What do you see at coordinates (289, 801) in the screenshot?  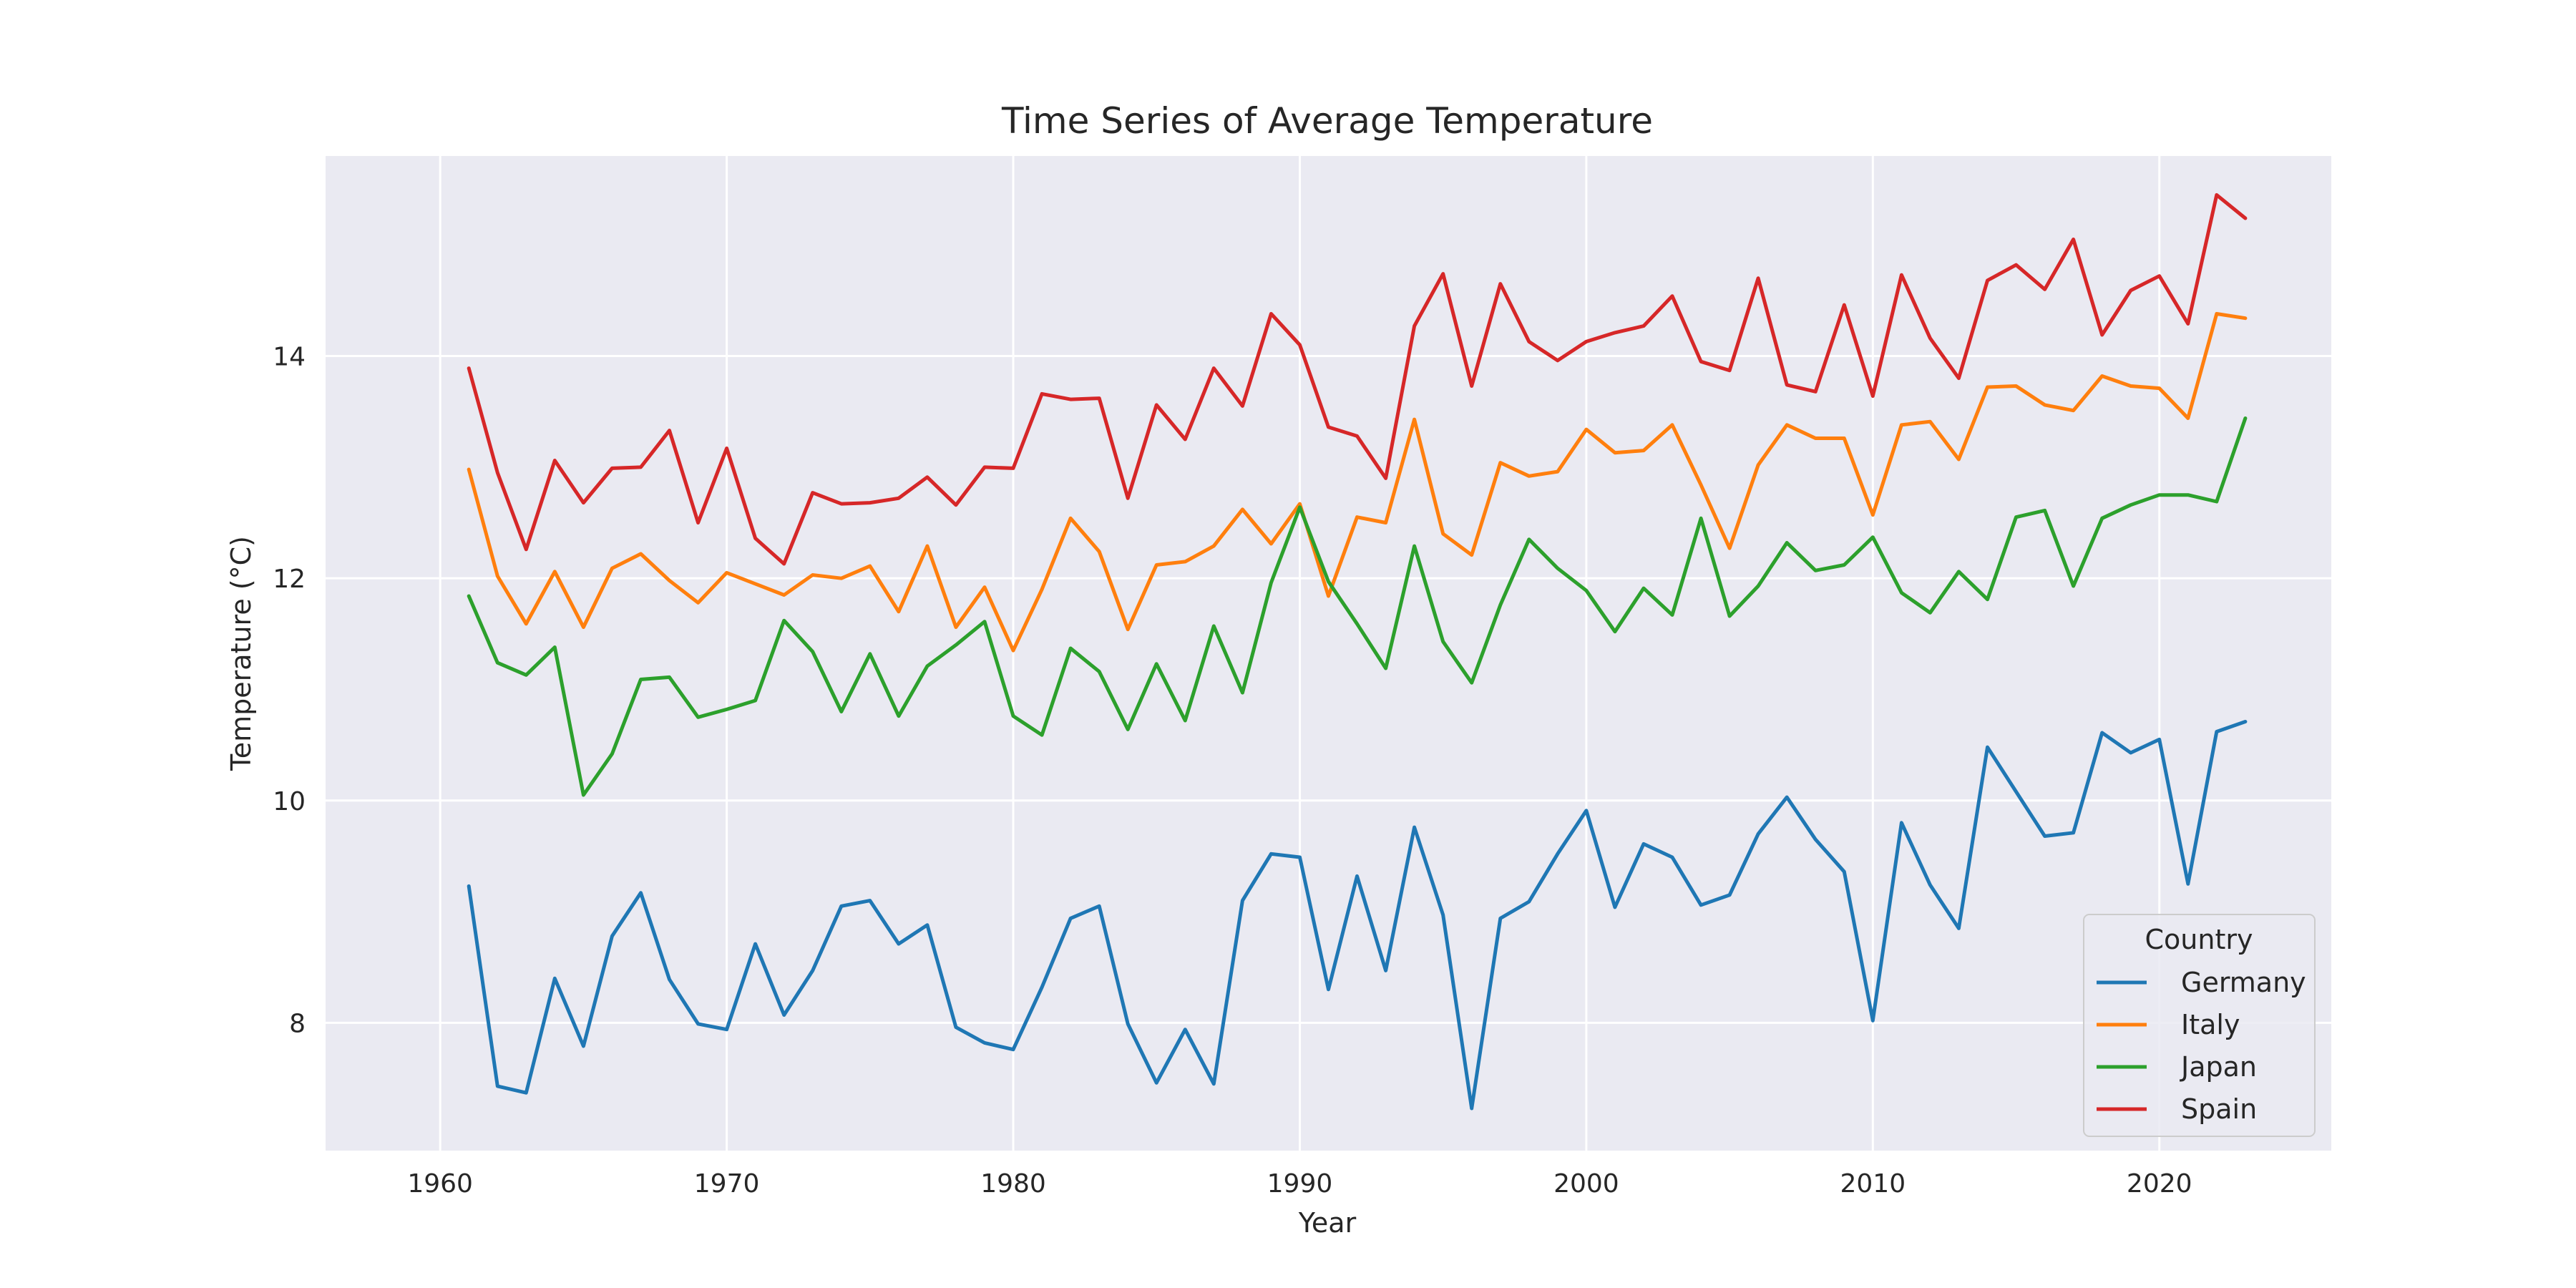 I see `y-tick-label: 10` at bounding box center [289, 801].